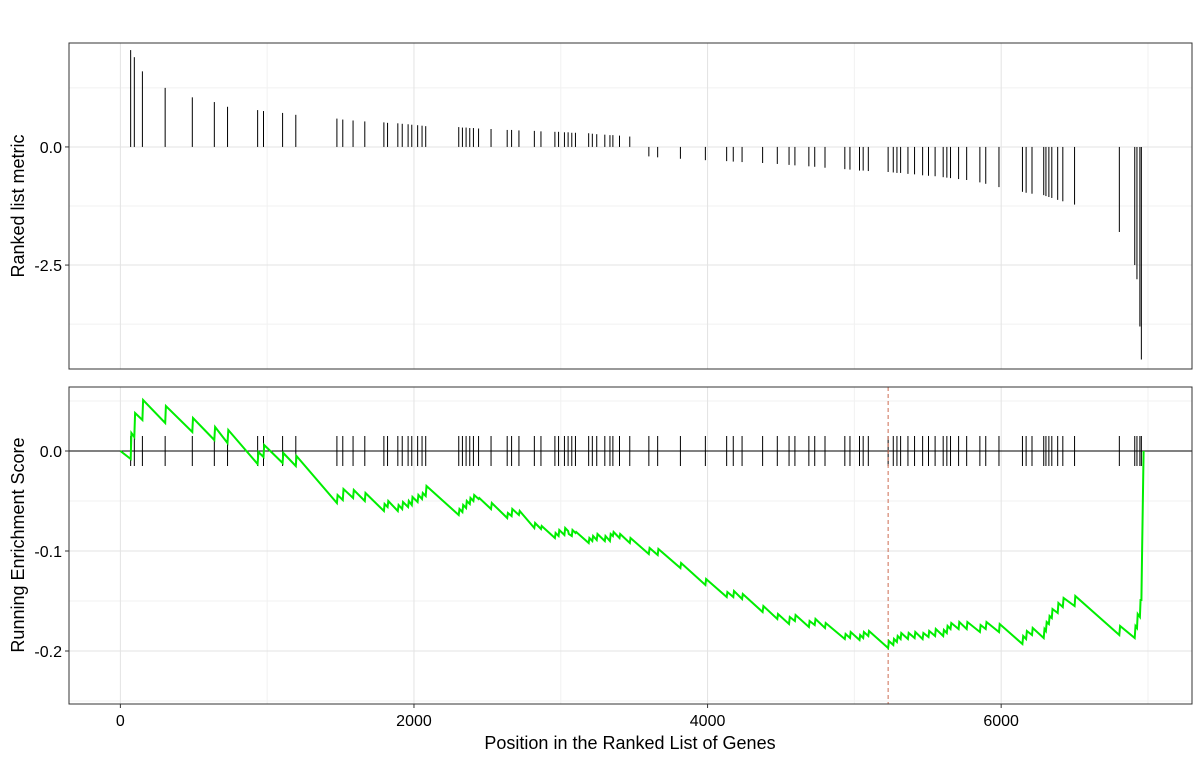 This screenshot has width=1200, height=760. I want to click on x-tick-label: 4000, so click(708, 721).